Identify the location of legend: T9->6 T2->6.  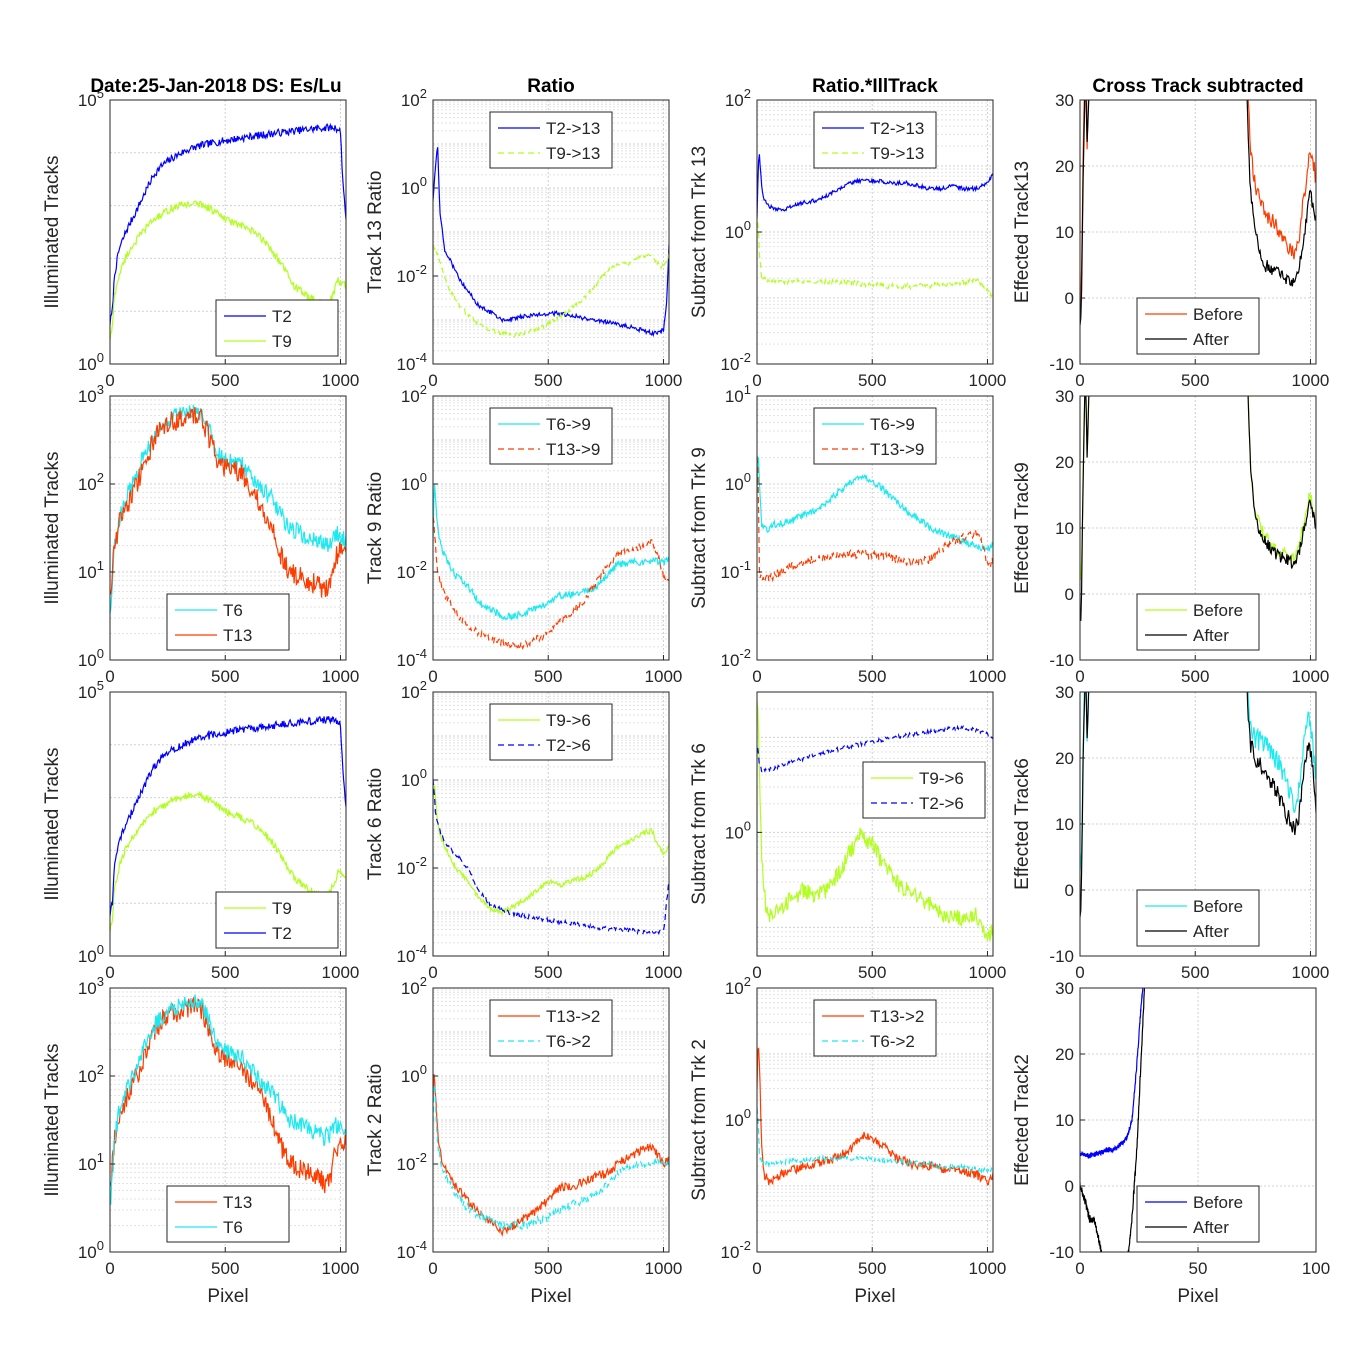
(551, 732).